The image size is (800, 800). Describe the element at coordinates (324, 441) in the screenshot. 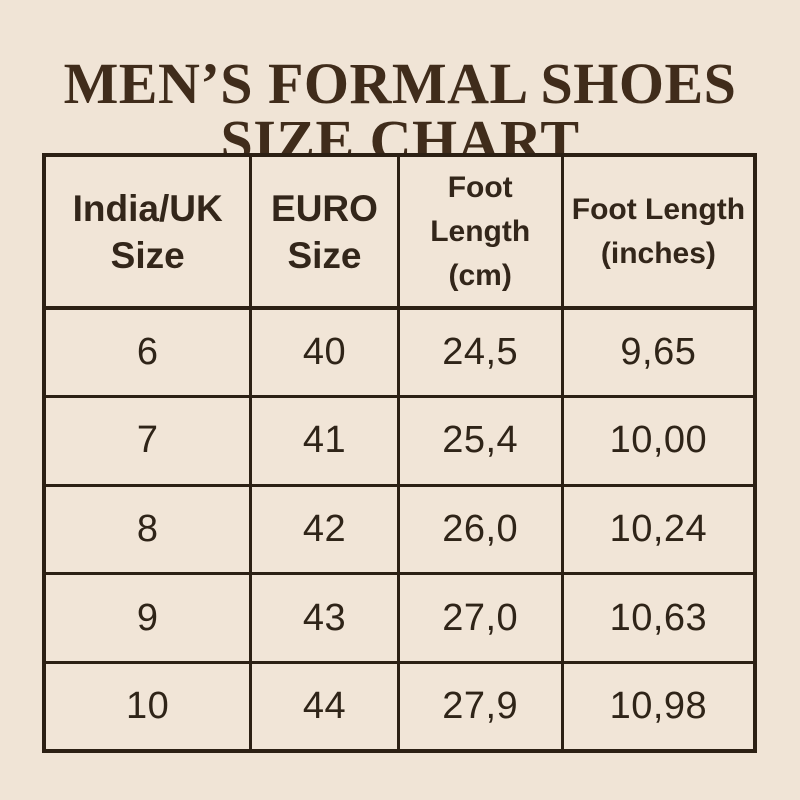

I see `cell-euro: 41` at that location.